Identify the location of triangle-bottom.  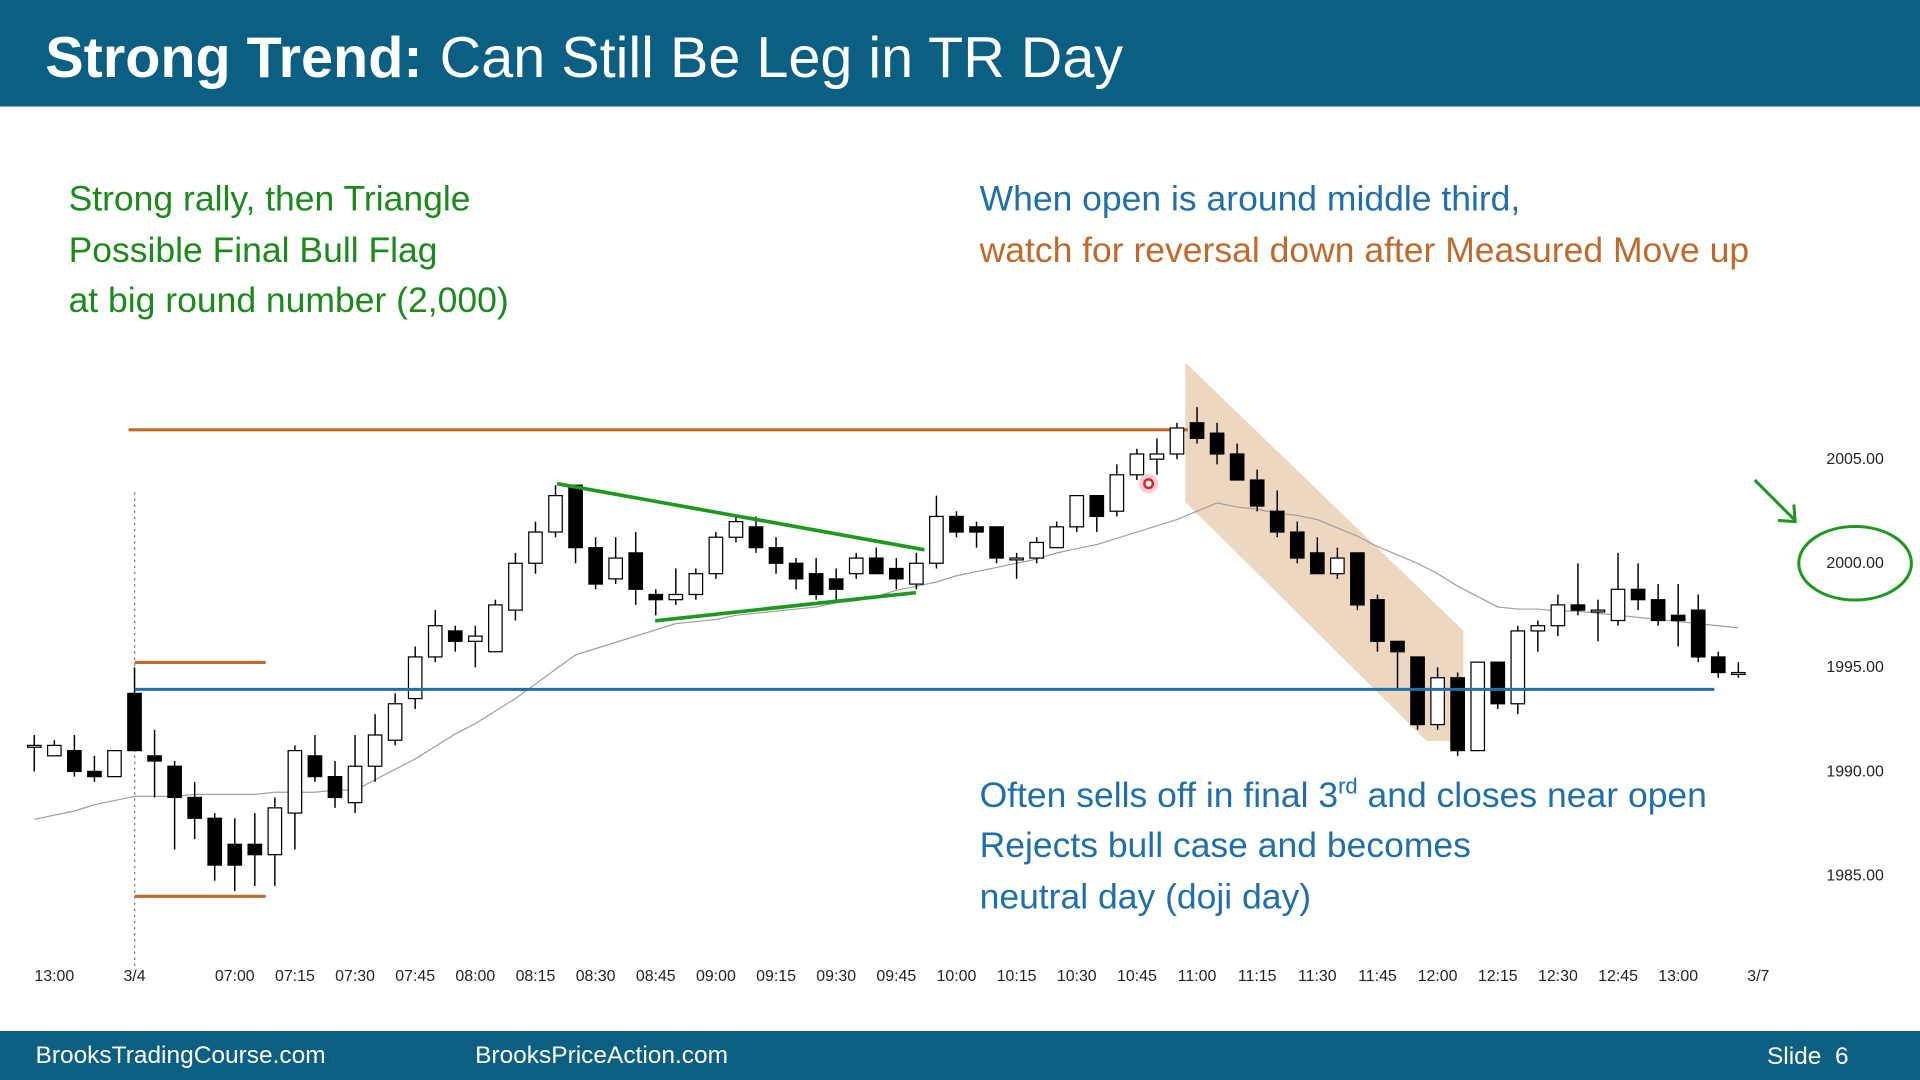
(785, 606).